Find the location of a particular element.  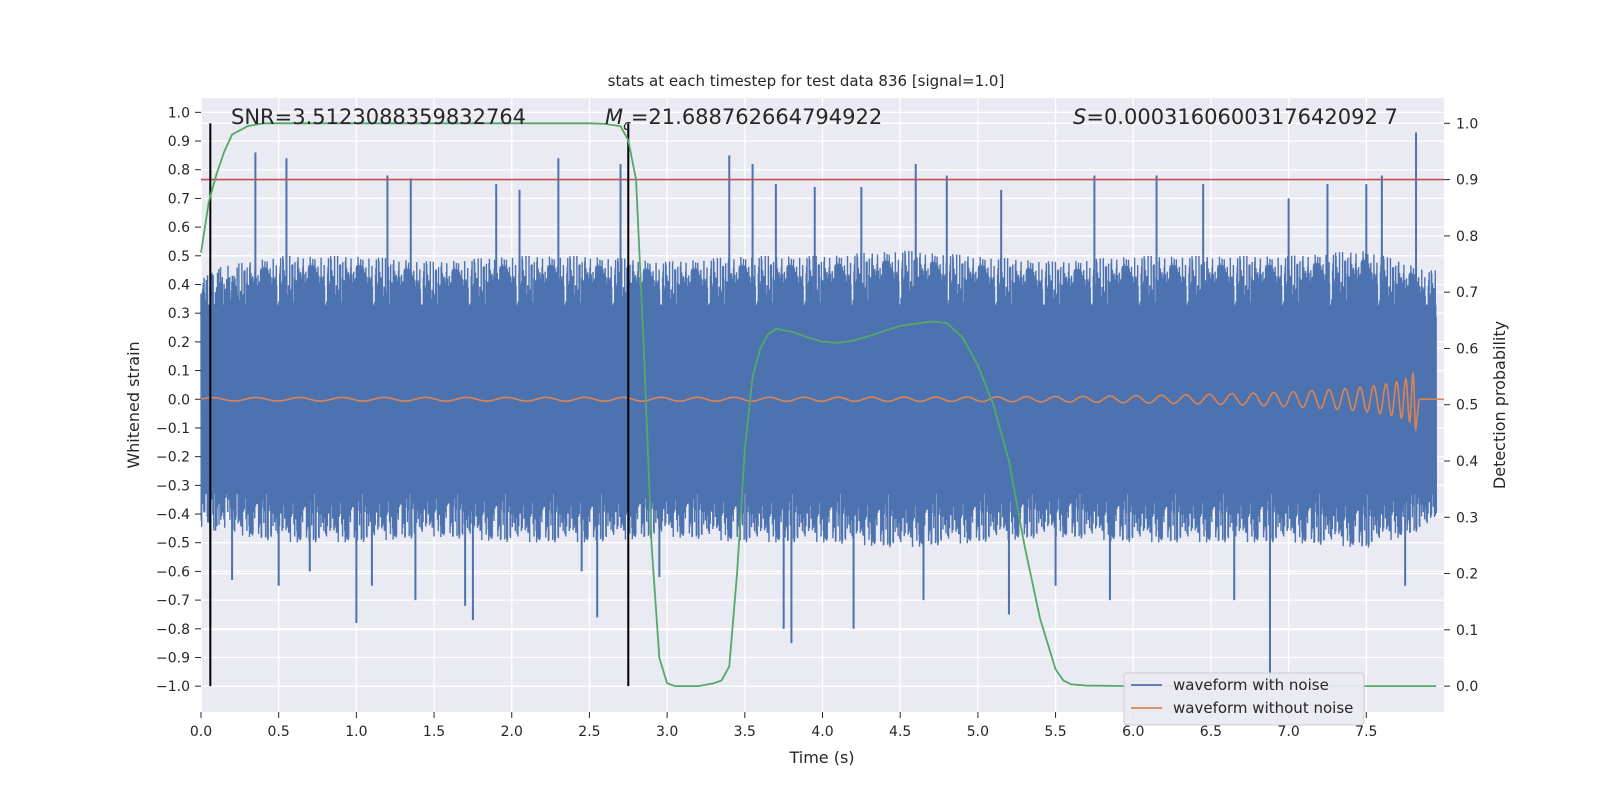

x-tick-label: 4.5 is located at coordinates (900, 732).